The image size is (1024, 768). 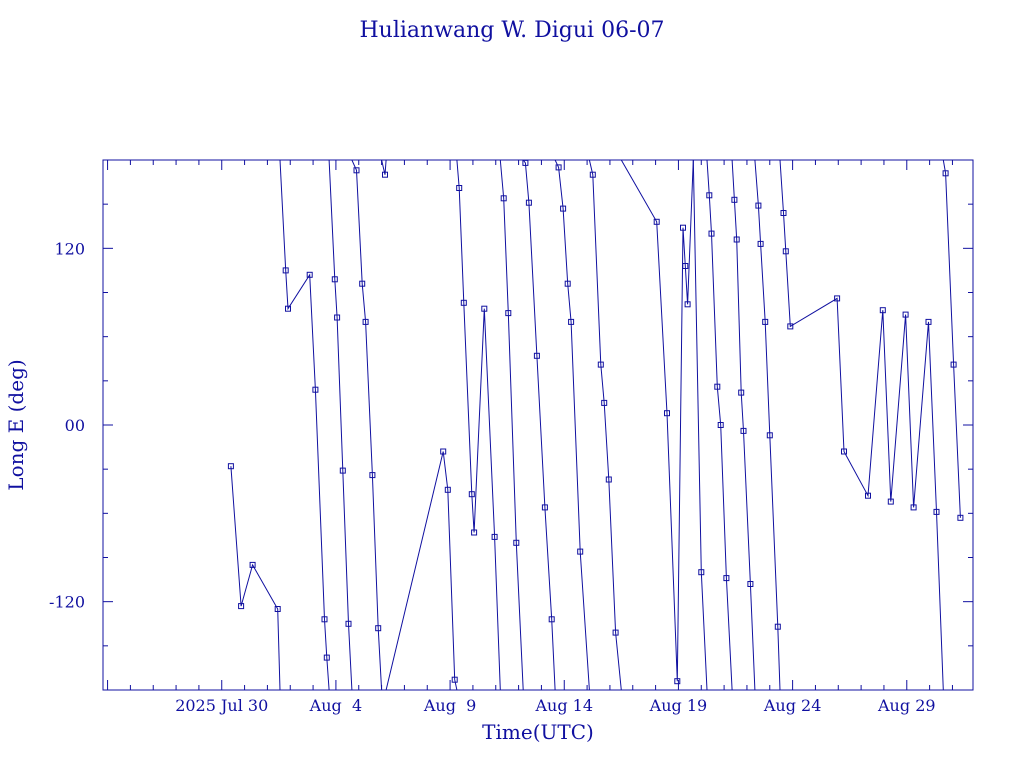 I want to click on x-tick-label: Aug 29, so click(x=906, y=705).